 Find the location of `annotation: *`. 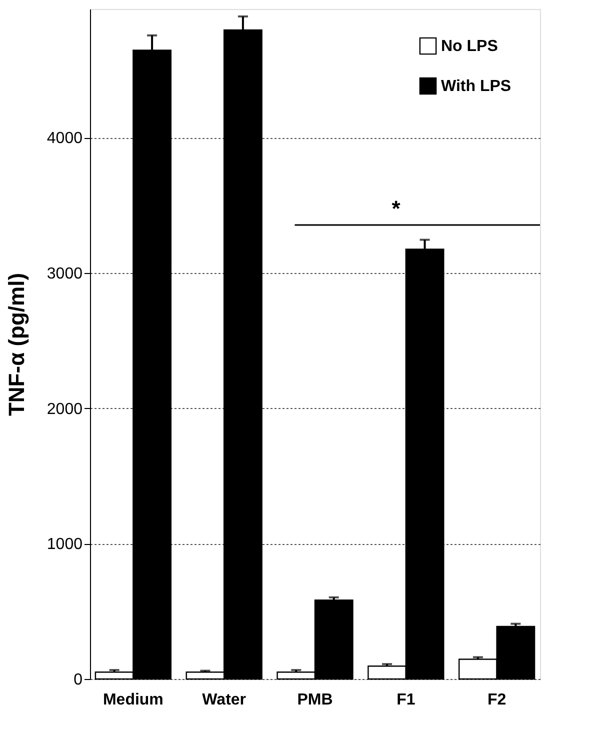

annotation: * is located at coordinates (396, 208).